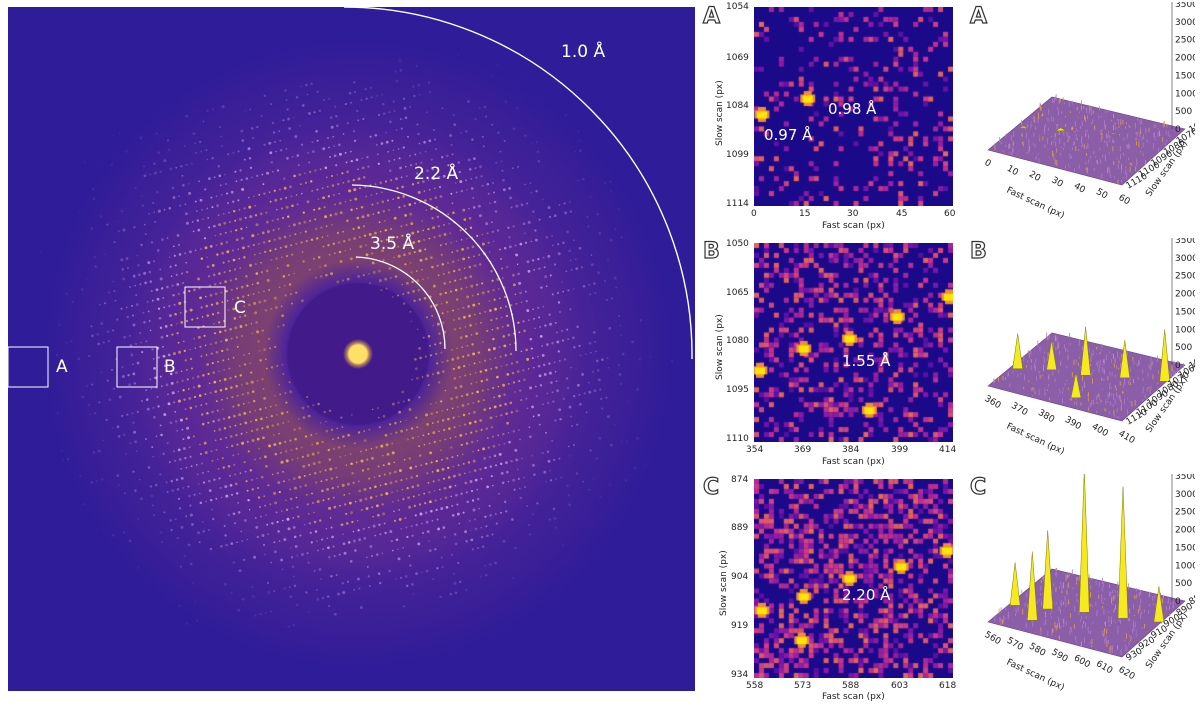 This screenshot has width=1200, height=707. Describe the element at coordinates (1185, 59) in the screenshot. I see `surface-z-tick: 2000` at that location.